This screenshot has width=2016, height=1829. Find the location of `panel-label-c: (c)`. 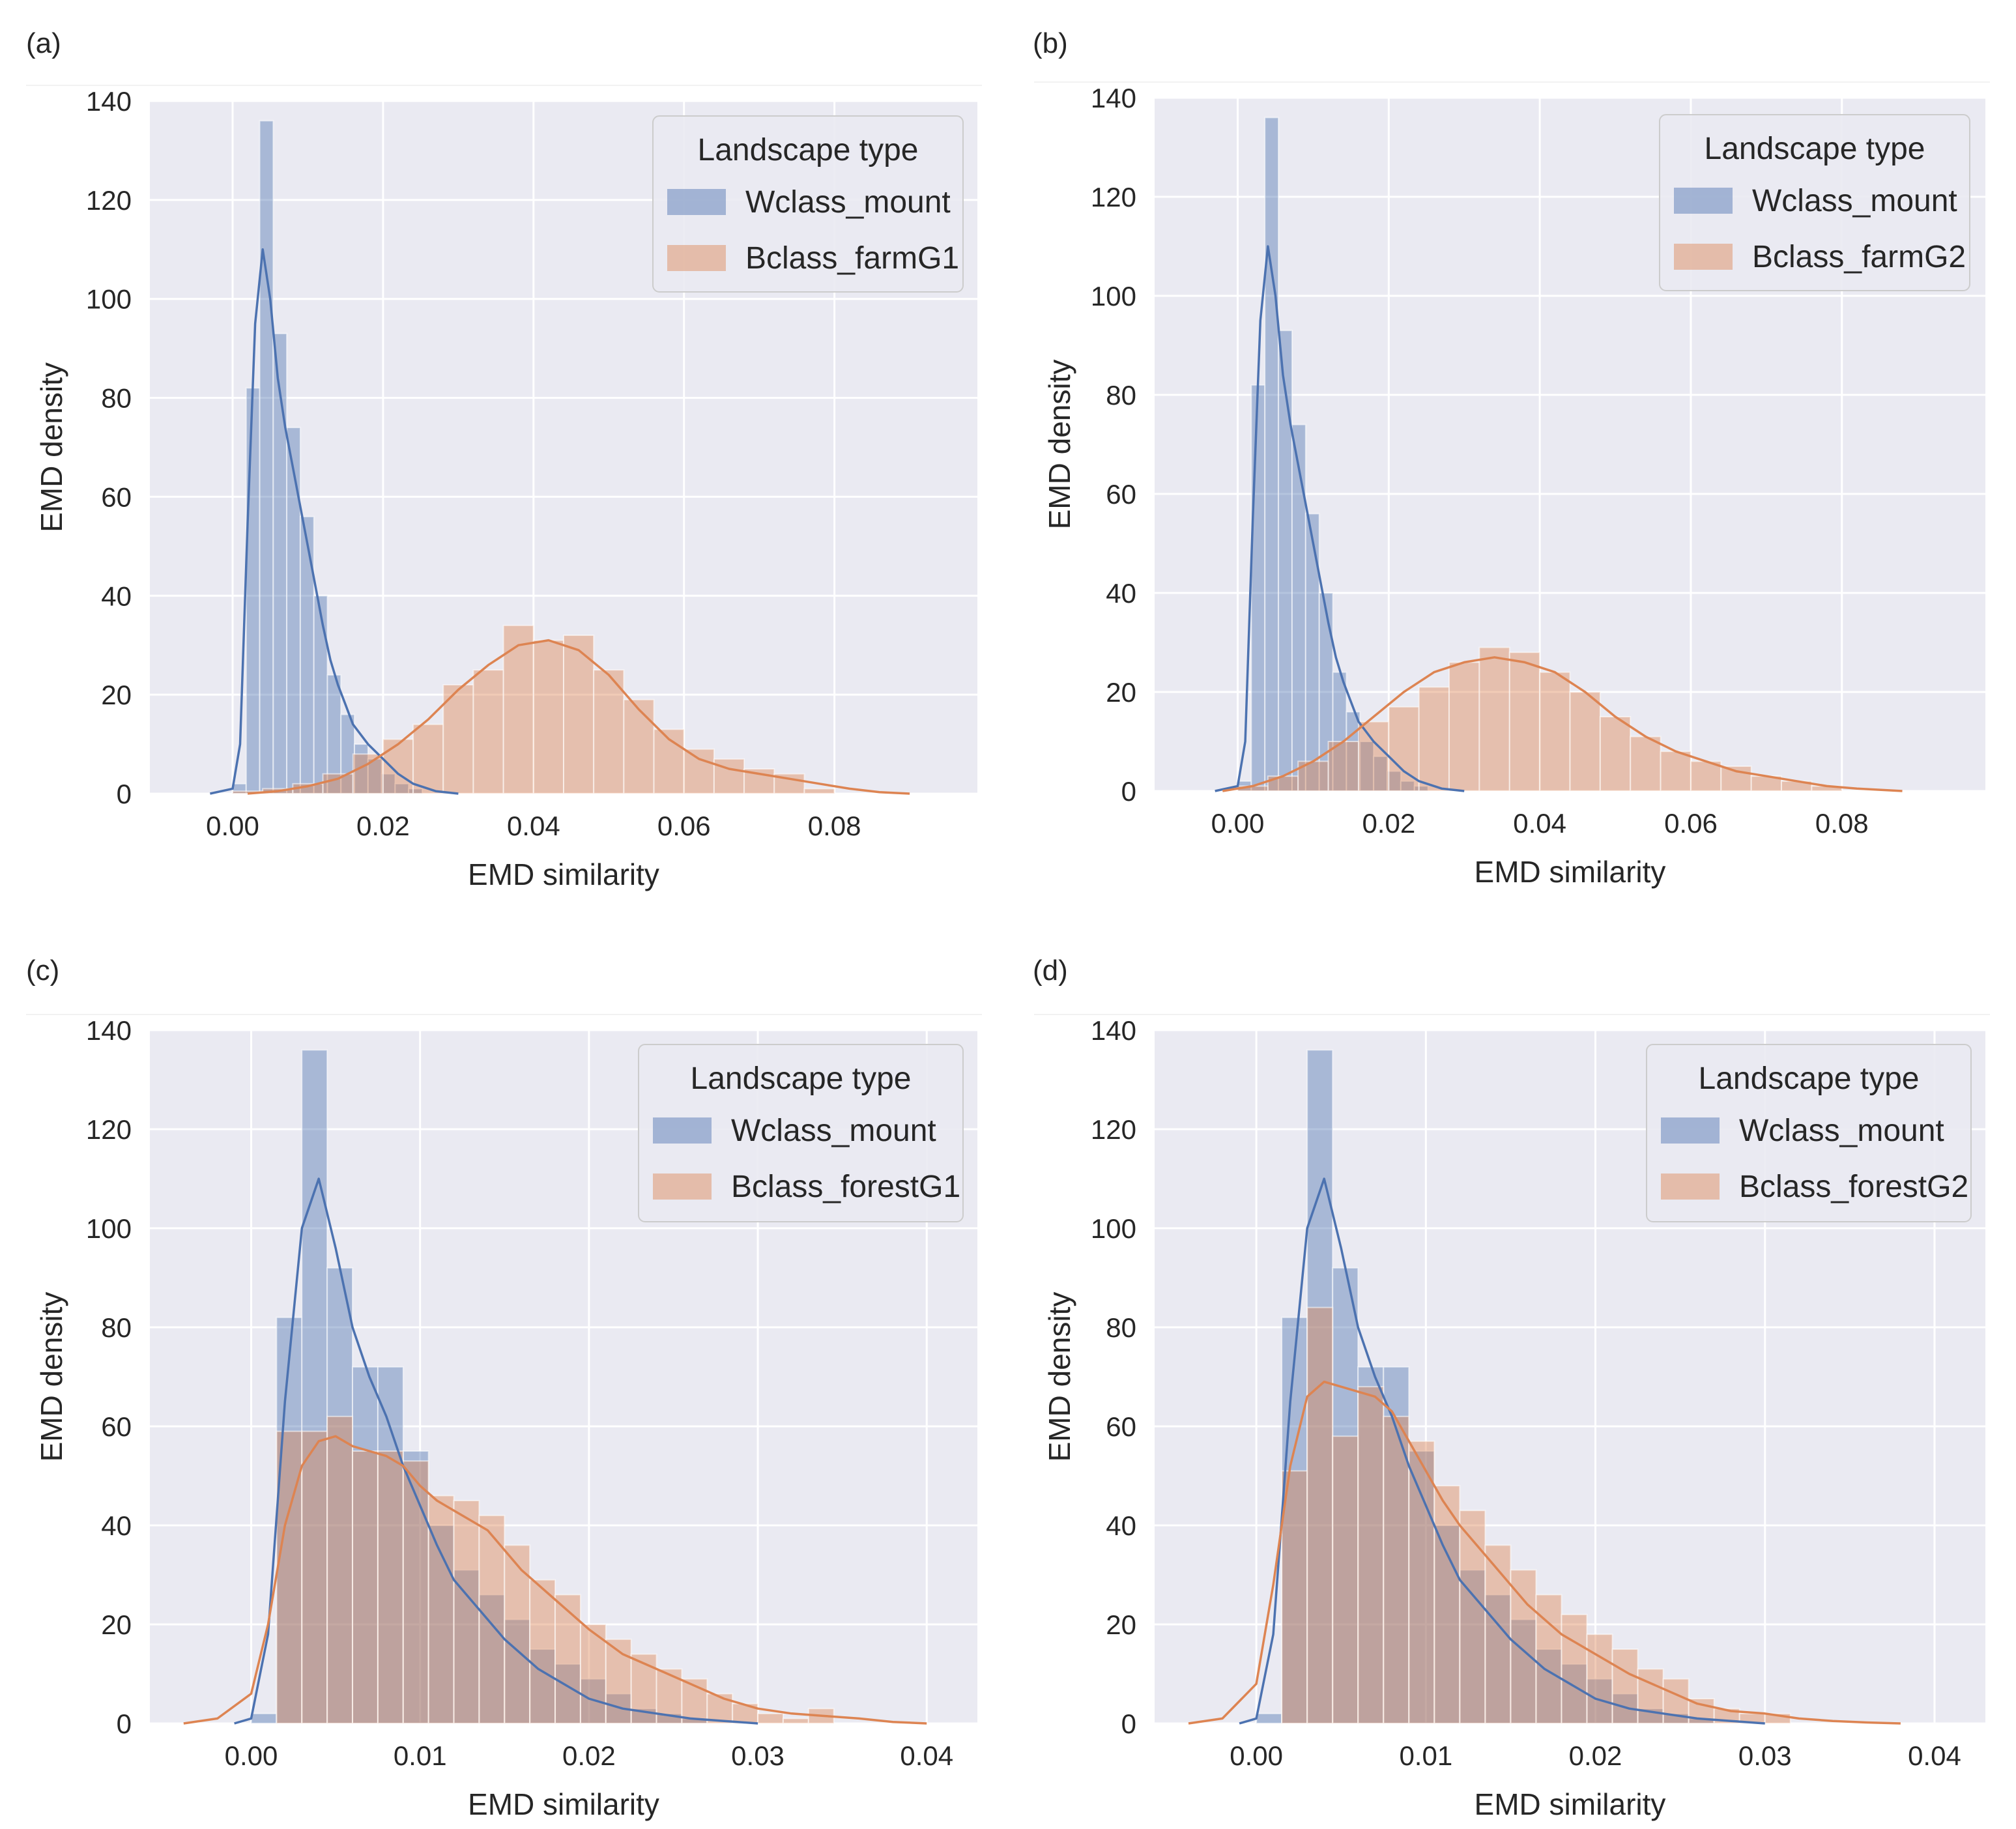

panel-label-c: (c) is located at coordinates (43, 971).